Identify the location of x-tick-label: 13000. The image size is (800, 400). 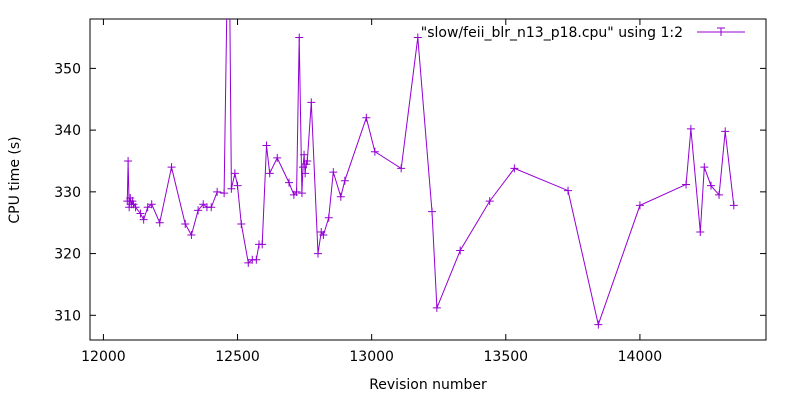
(371, 357).